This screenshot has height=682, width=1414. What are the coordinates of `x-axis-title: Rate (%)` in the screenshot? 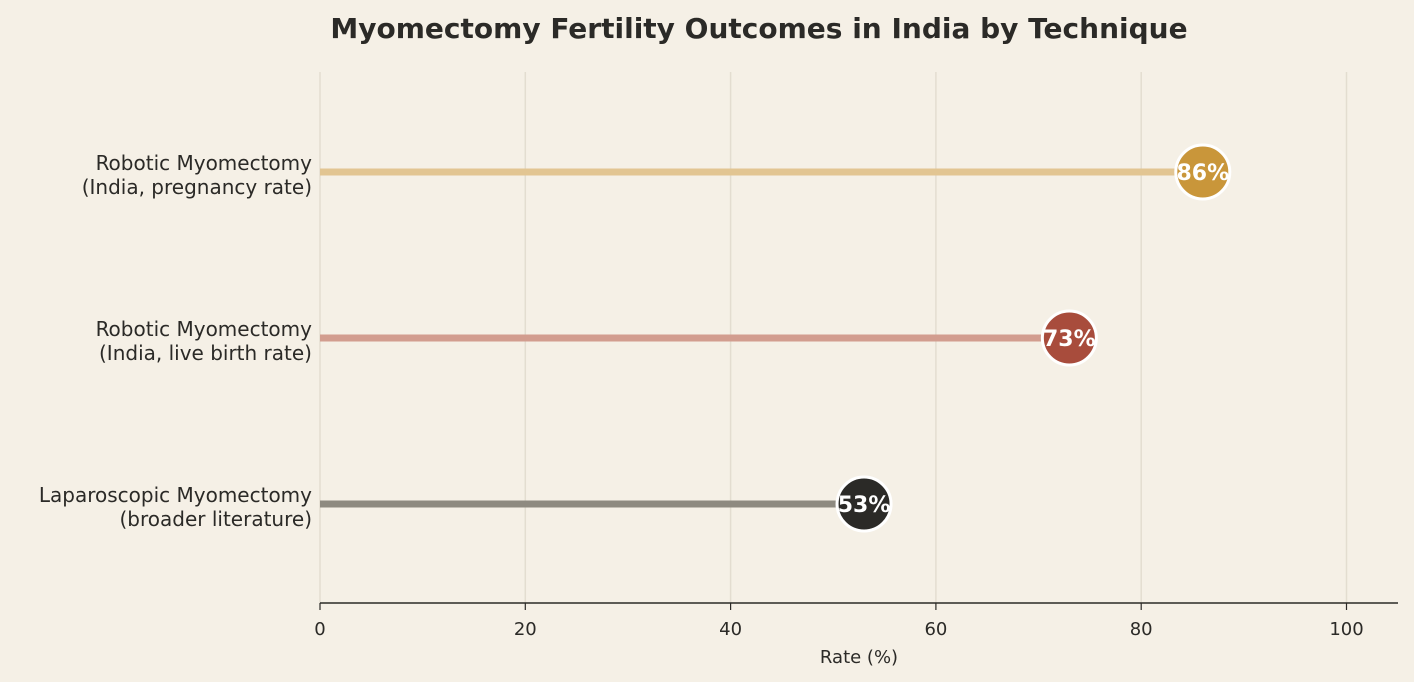 It's located at (859, 657).